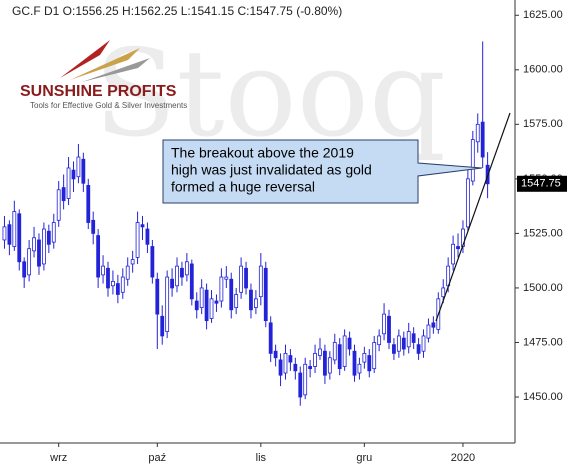 The height and width of the screenshot is (472, 579). I want to click on last-price-box, so click(542, 183).